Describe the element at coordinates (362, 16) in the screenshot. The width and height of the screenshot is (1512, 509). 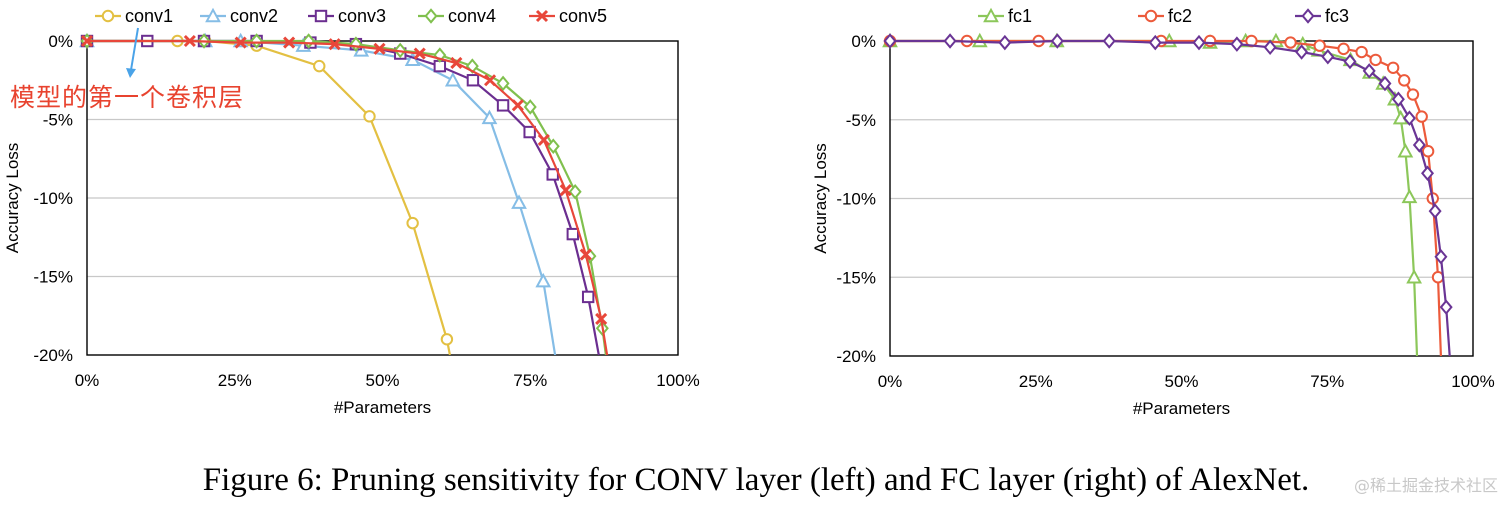
I see `legend-label: conv3` at that location.